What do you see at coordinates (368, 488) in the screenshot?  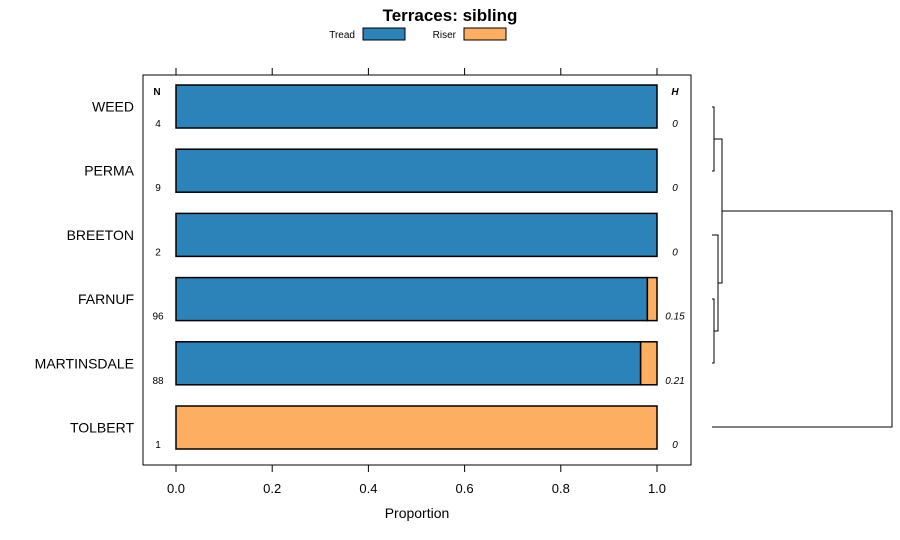 I see `x-tick-label: 0.4` at bounding box center [368, 488].